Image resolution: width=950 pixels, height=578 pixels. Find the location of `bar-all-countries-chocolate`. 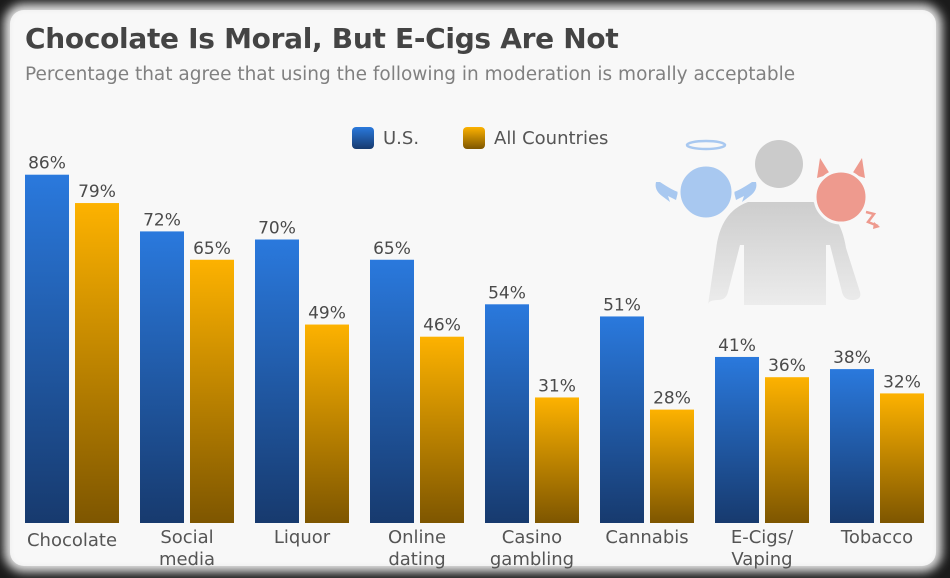

bar-all-countries-chocolate is located at coordinates (97, 363).